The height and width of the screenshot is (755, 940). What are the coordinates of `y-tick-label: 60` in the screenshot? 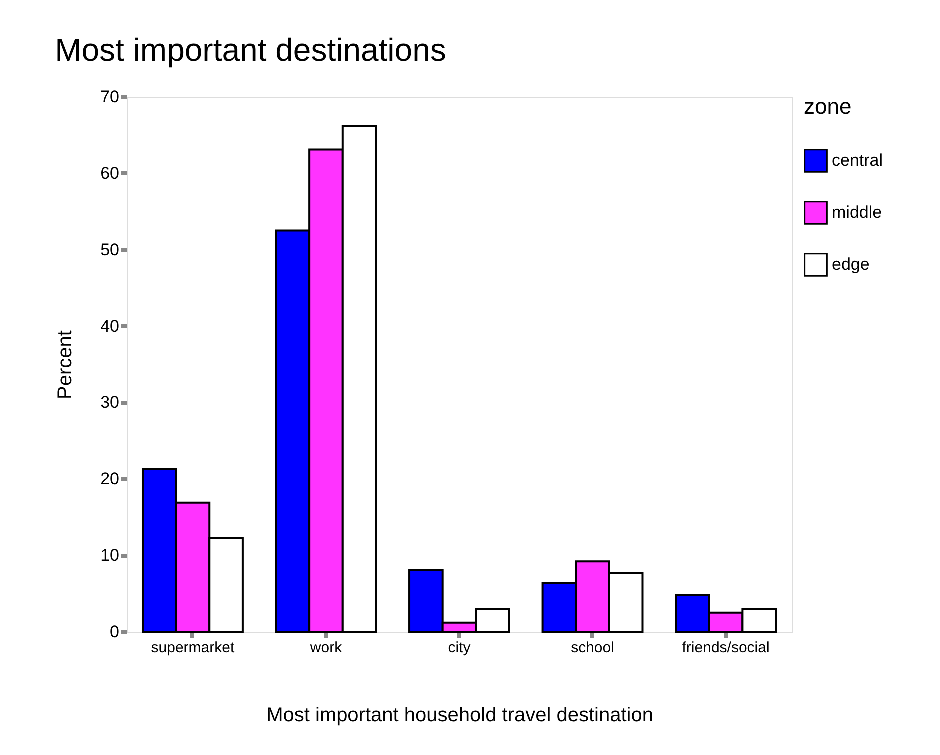 It's located at (110, 173).